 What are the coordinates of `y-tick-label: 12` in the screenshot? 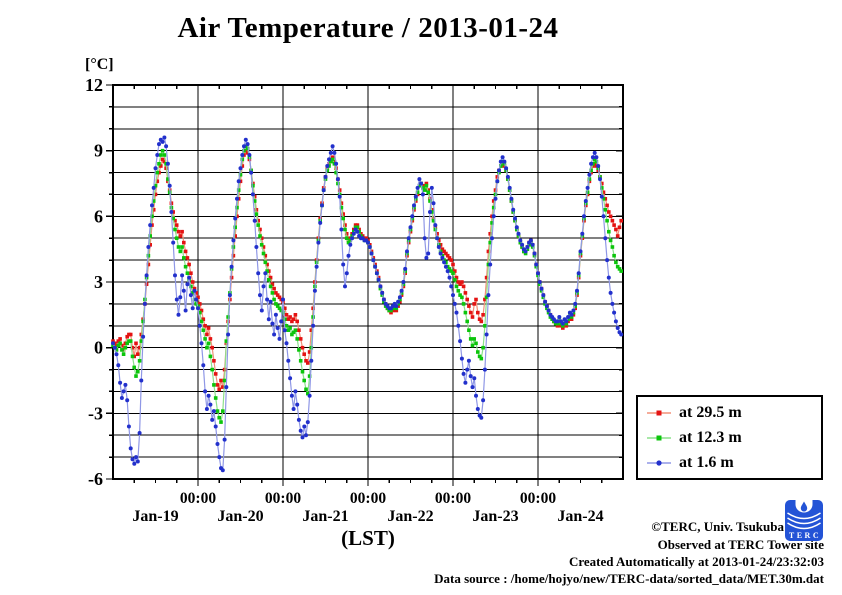 It's located at (94, 85).